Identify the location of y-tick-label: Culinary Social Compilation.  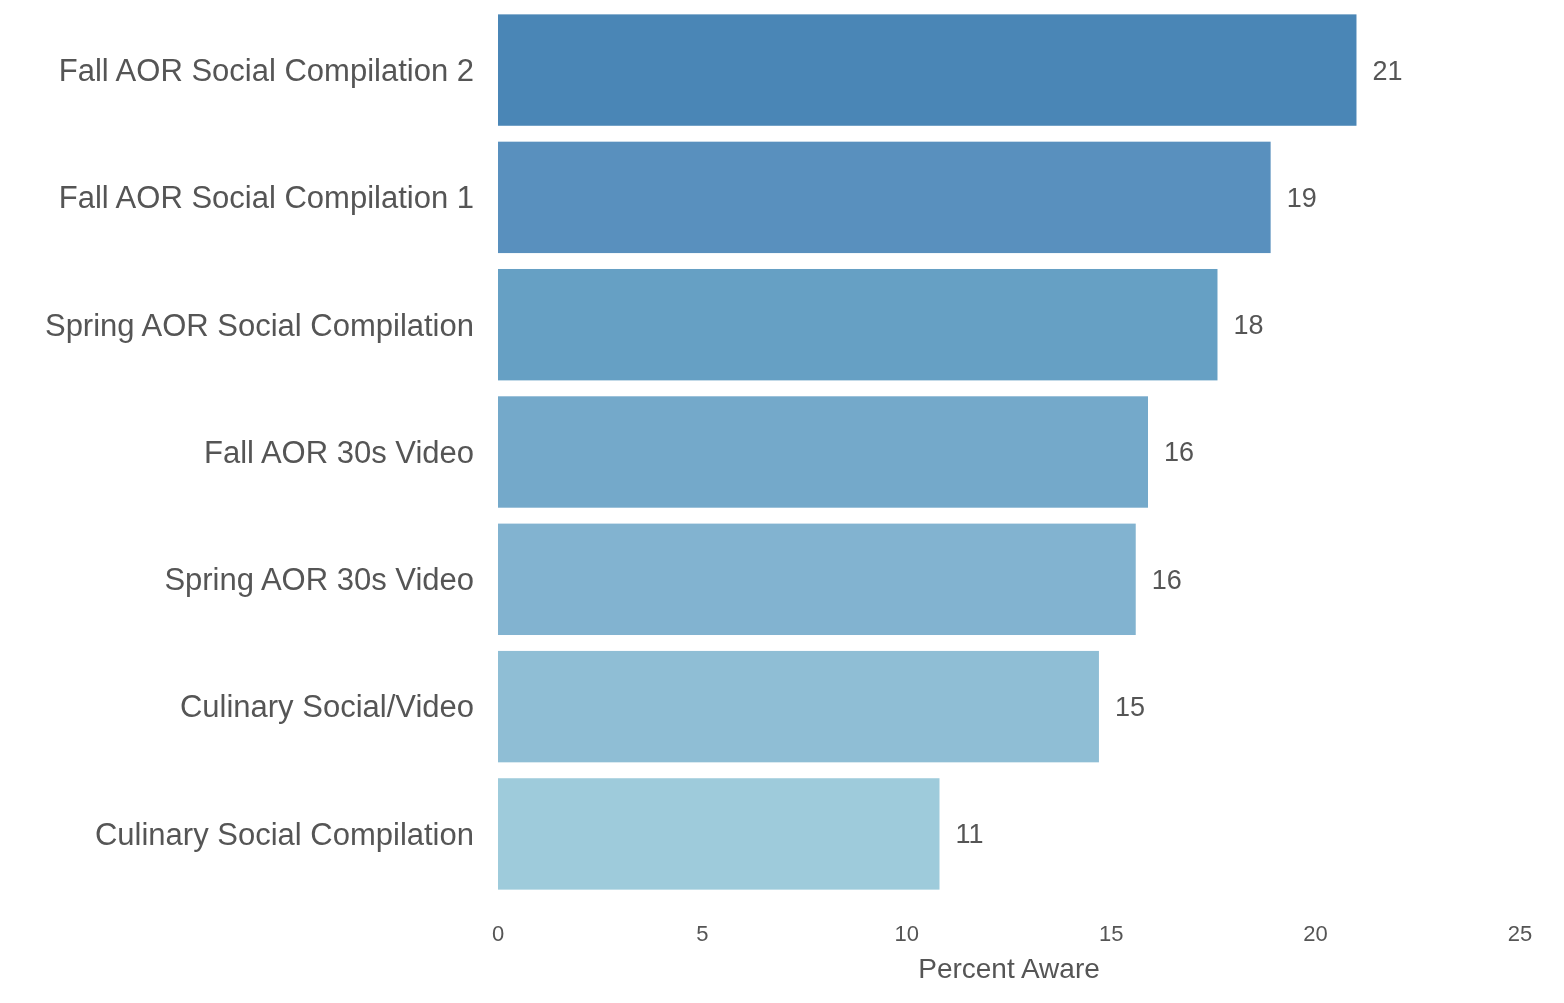
(284, 834).